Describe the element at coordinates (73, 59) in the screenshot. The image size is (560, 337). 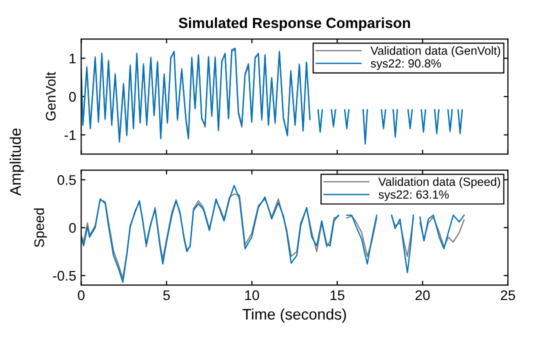
I see `y-tick-label: 1` at that location.